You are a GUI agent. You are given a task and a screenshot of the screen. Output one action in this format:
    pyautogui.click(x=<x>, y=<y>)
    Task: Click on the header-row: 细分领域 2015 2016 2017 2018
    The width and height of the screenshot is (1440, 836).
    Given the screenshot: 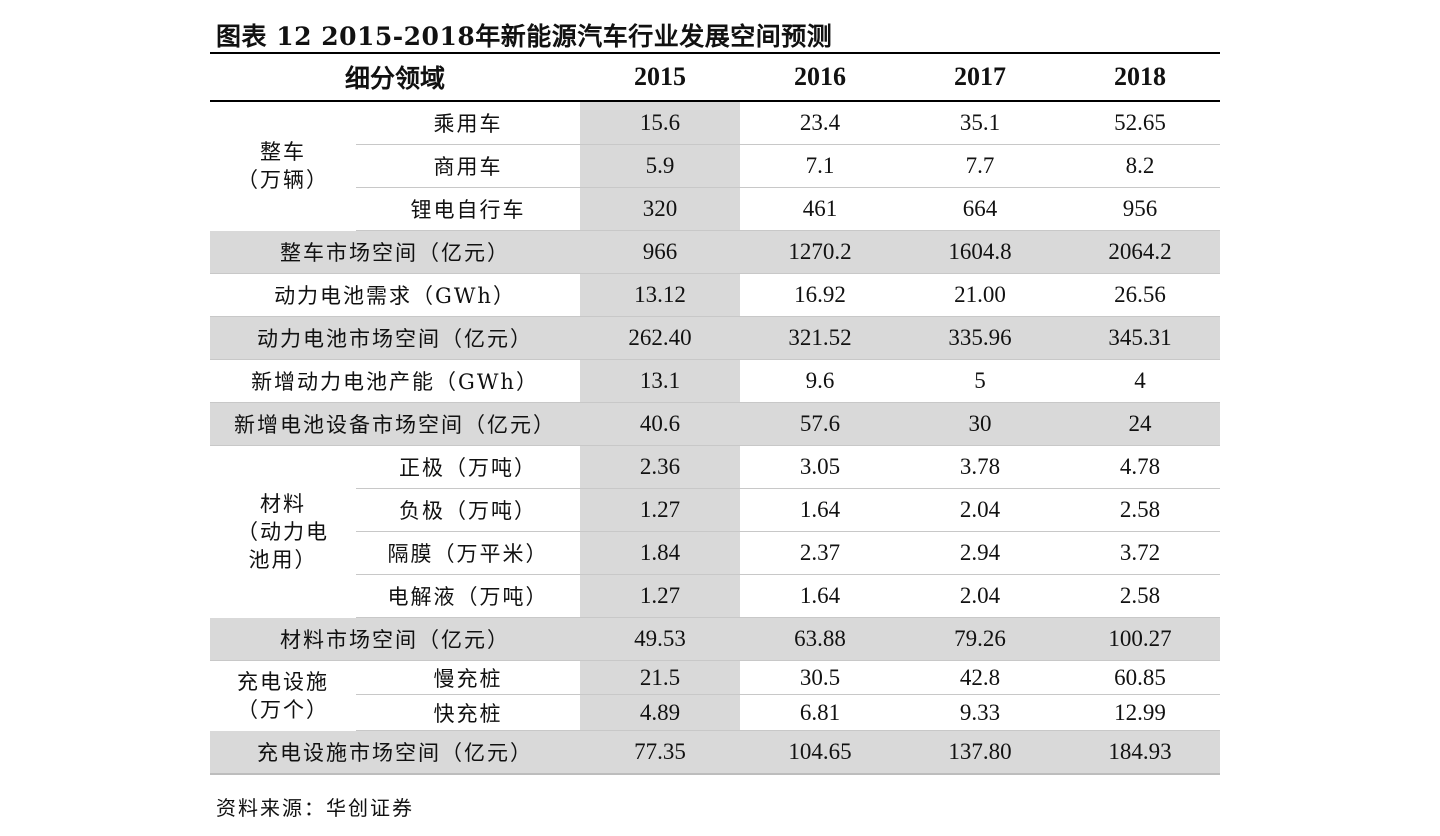 What is the action you would take?
    pyautogui.click(x=715, y=77)
    